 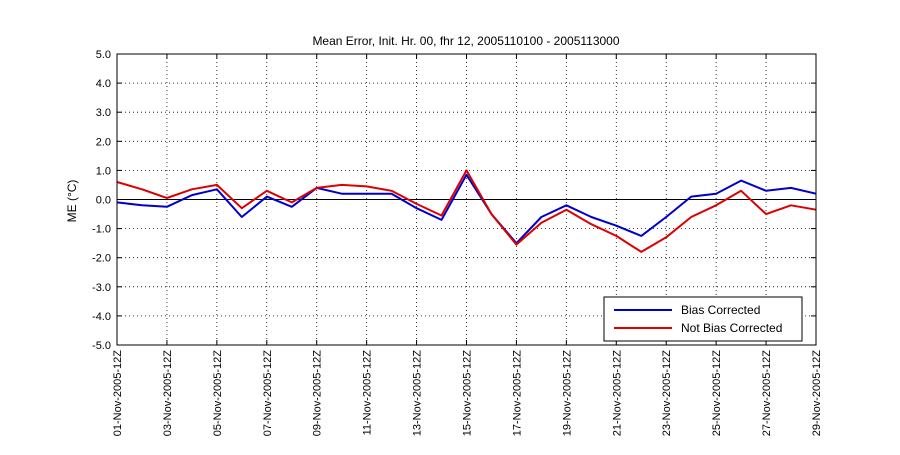 I want to click on x-tick-label: 03-Nov-2005-12Z, so click(x=168, y=393).